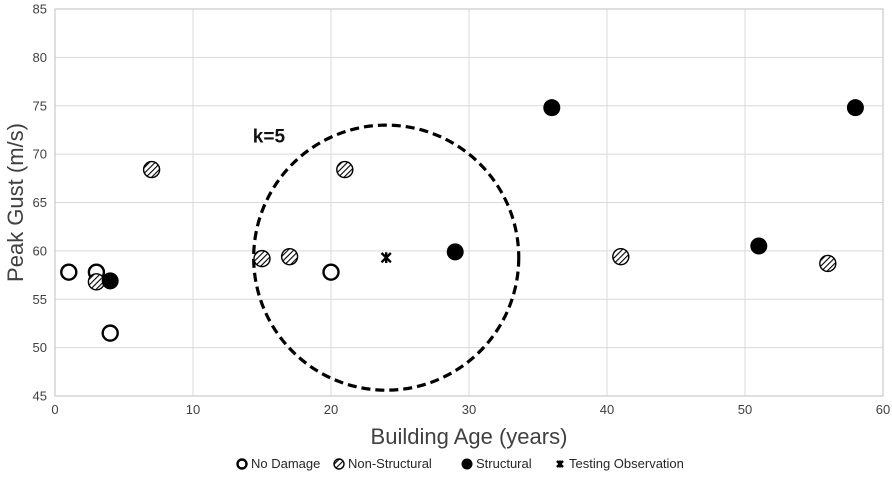 Image resolution: width=892 pixels, height=484 pixels. What do you see at coordinates (40, 396) in the screenshot?
I see `y-tick-label: 45` at bounding box center [40, 396].